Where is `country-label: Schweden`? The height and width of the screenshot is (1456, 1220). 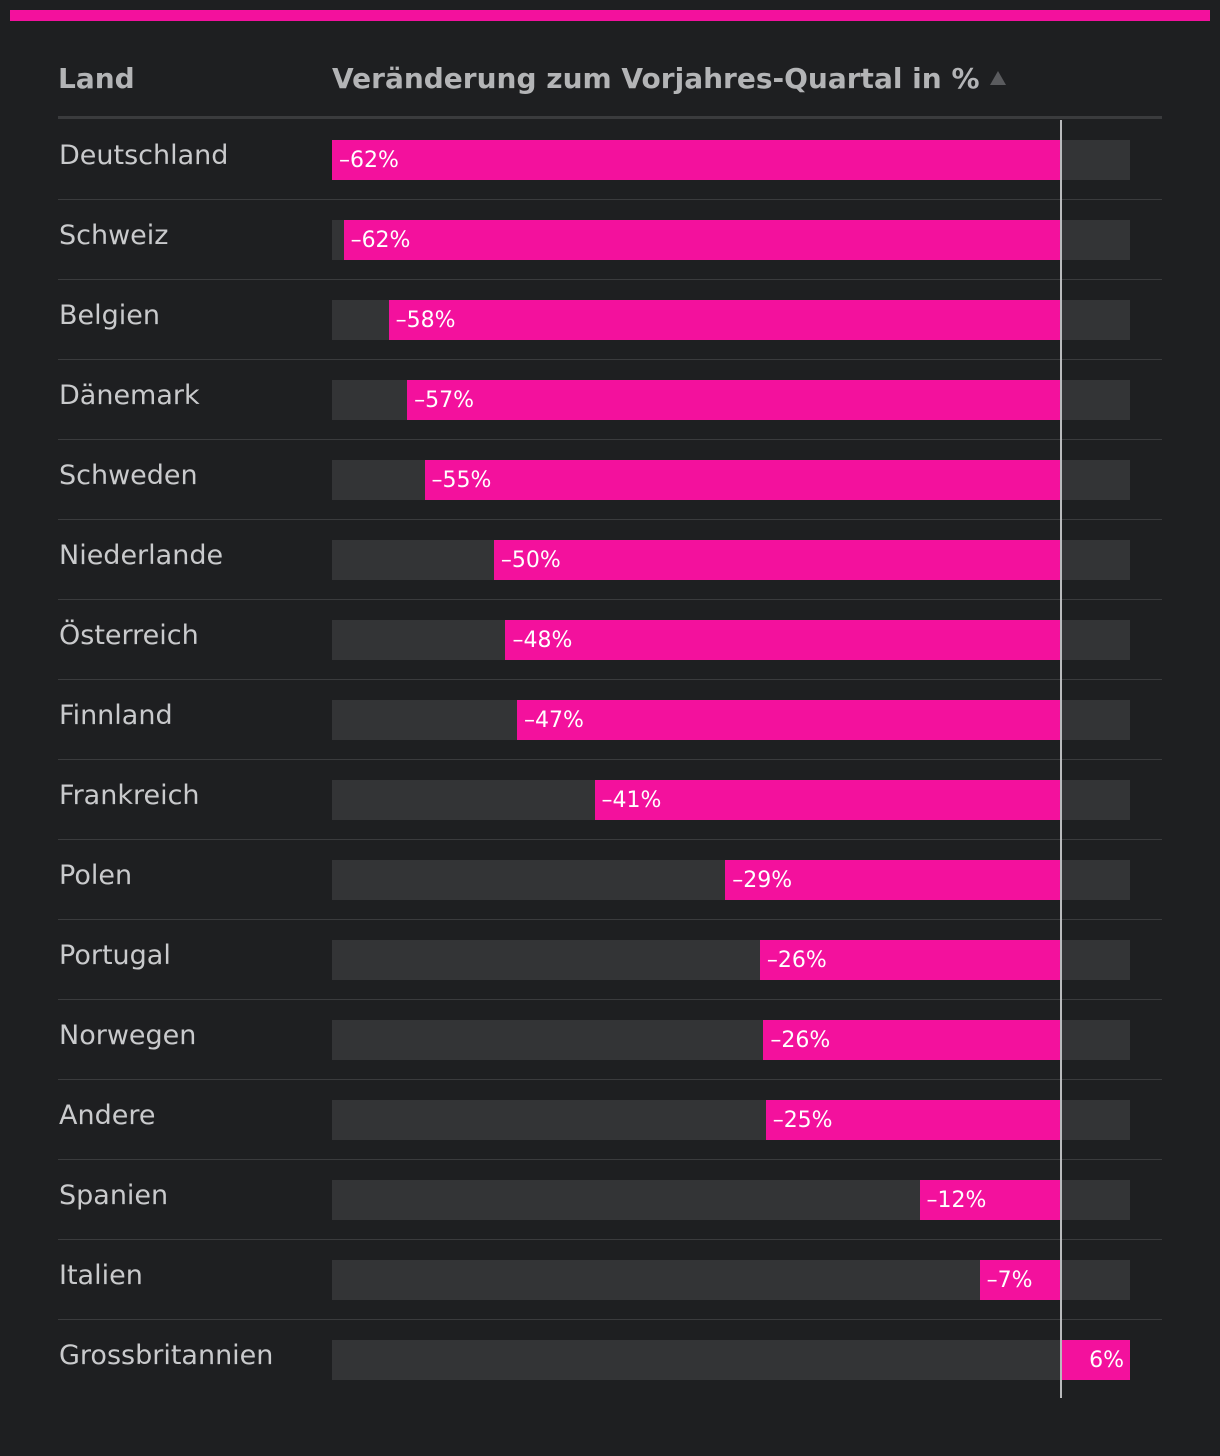
country-label: Schweden is located at coordinates (128, 475).